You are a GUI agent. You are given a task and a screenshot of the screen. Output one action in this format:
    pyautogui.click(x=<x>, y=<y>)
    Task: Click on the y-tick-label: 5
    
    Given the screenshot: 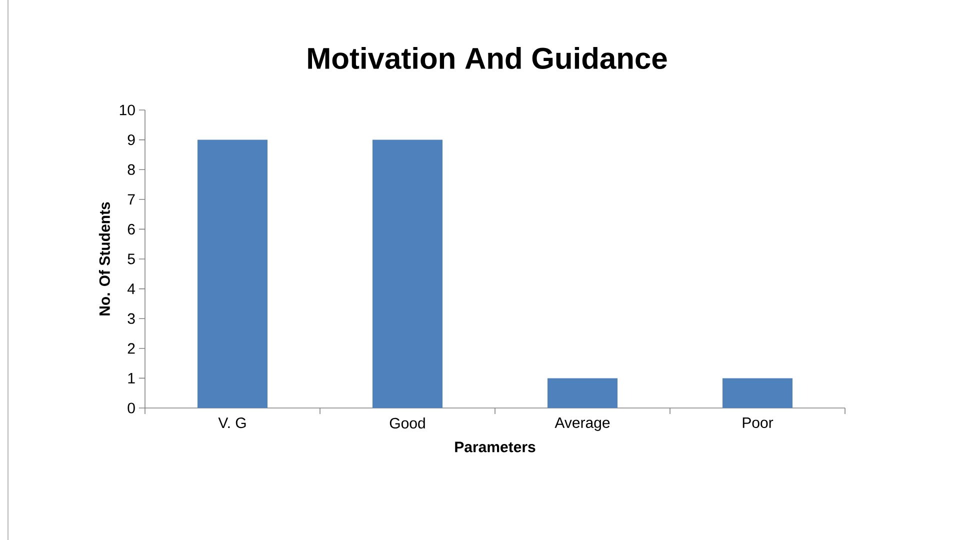 What is the action you would take?
    pyautogui.click(x=131, y=259)
    